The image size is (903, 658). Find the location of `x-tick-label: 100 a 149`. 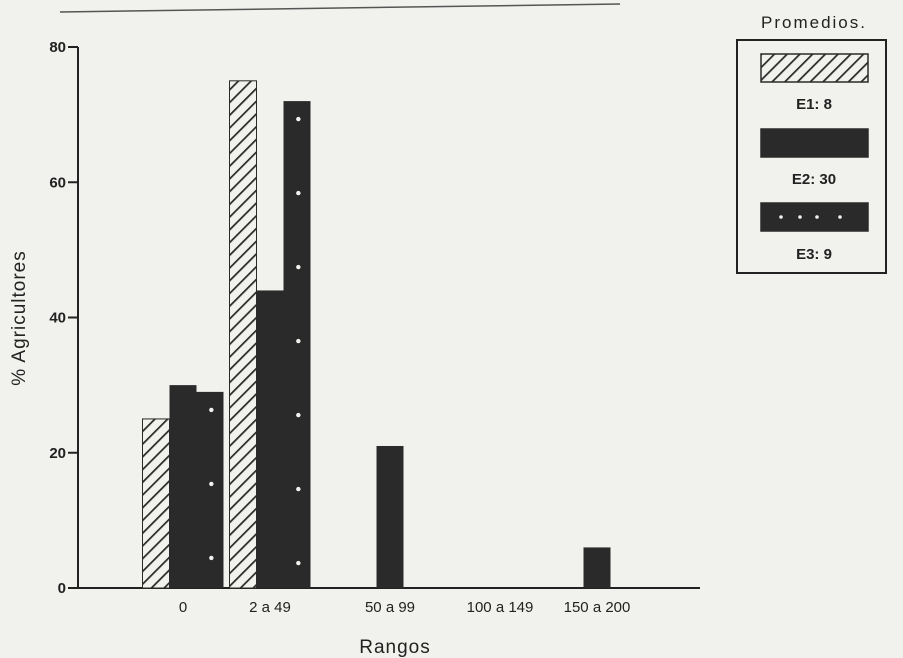

x-tick-label: 100 a 149 is located at coordinates (500, 607).